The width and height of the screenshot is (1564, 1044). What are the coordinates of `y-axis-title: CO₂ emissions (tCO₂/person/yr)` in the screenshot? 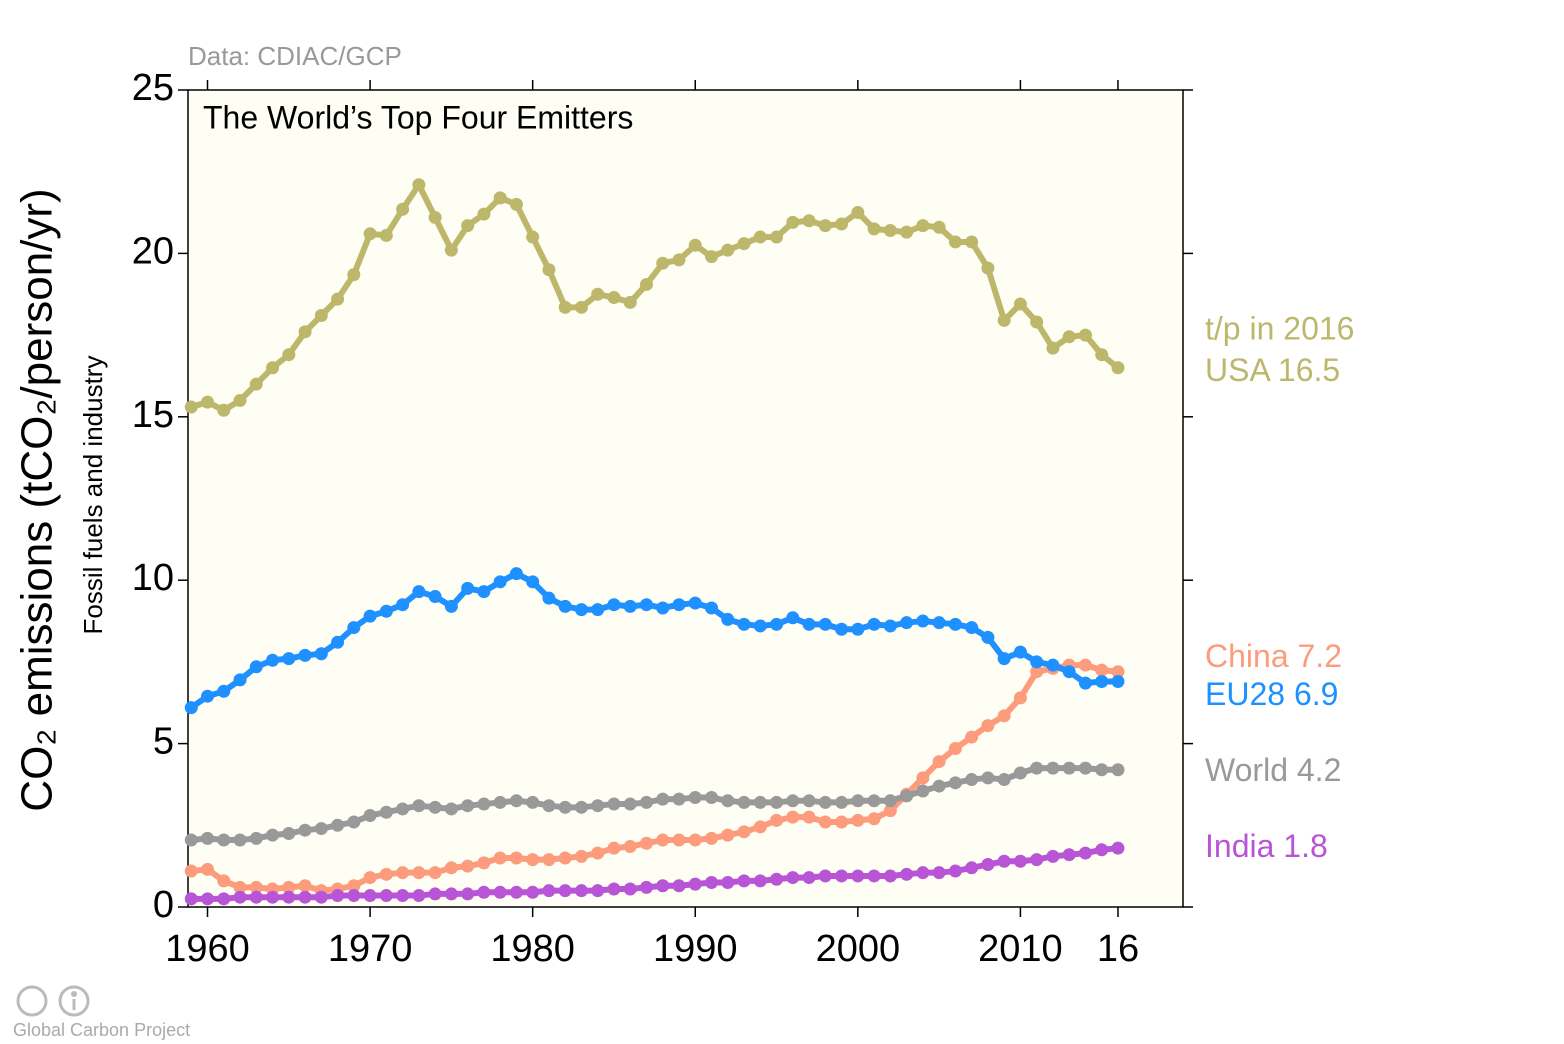 It's located at (37, 499).